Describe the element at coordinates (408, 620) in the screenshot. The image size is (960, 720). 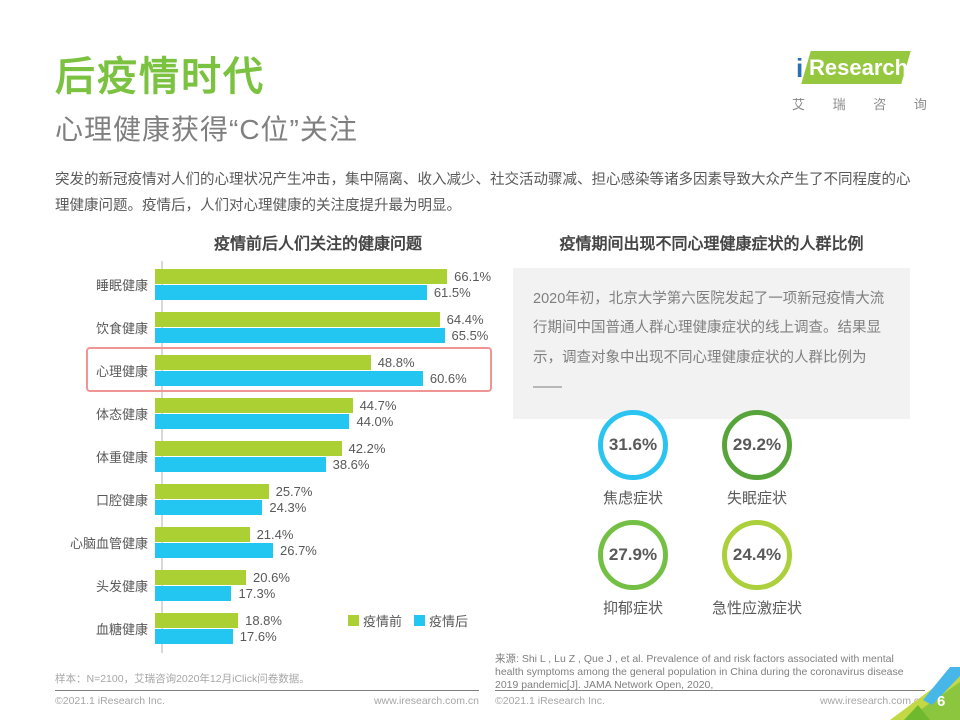
I see `chart-legend: 疫情前 疫情后` at that location.